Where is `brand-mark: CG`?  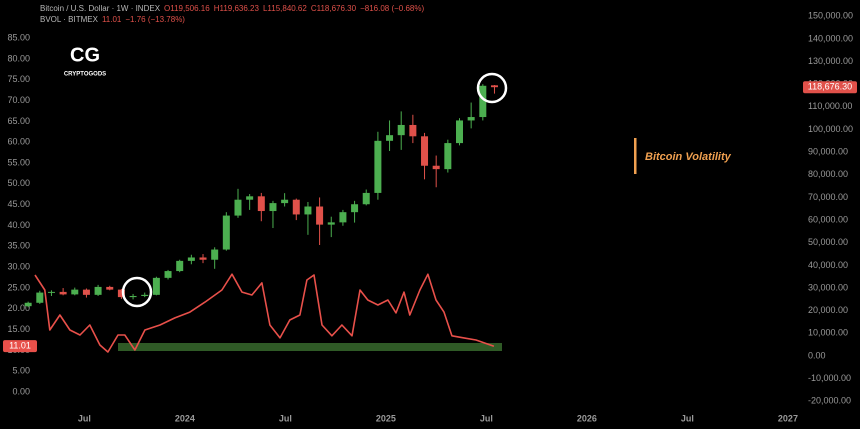 brand-mark: CG is located at coordinates (85, 55).